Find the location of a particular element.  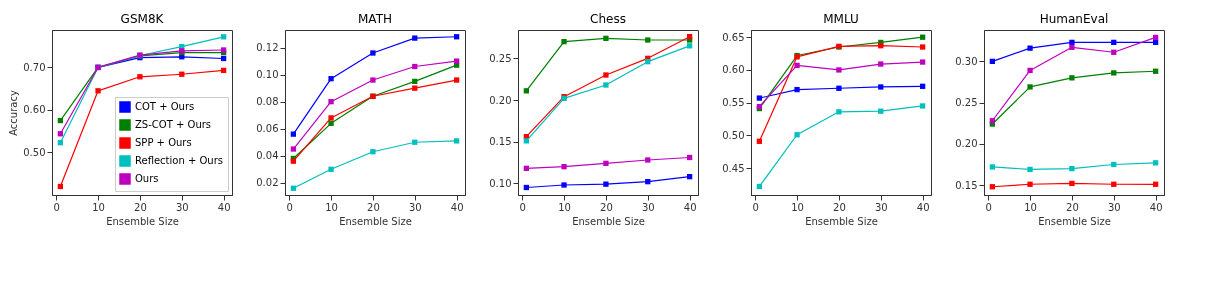

y-tick-label: 0.12 is located at coordinates (267, 48).